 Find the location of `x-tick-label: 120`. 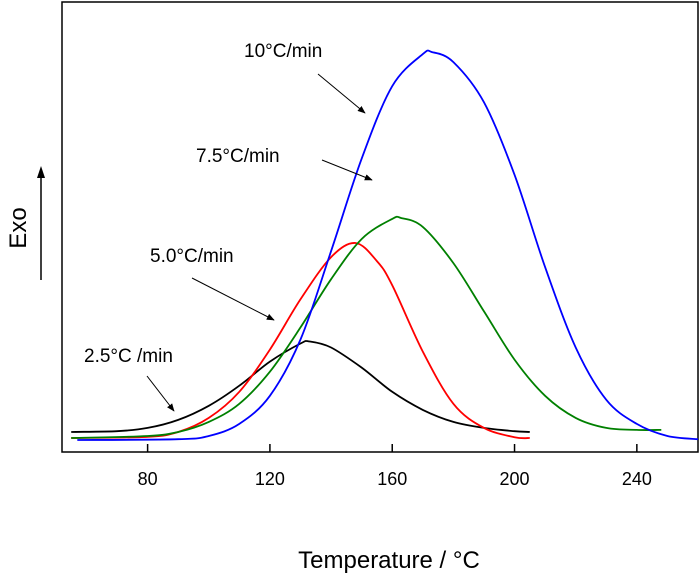

x-tick-label: 120 is located at coordinates (270, 479).